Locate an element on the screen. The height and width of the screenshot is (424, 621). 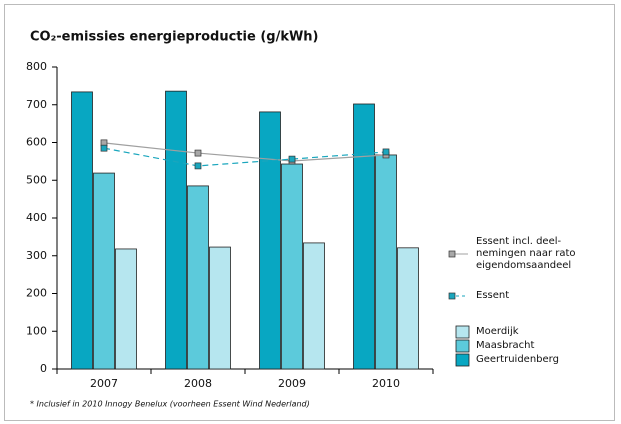
x-tick-label: 2007 is located at coordinates (104, 383).